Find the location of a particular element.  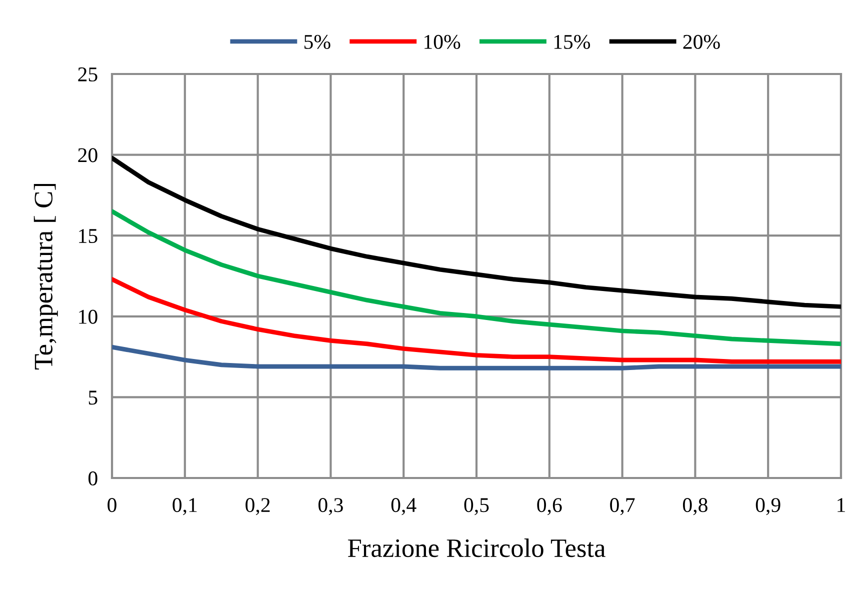

x-tick-label: 0,9 is located at coordinates (768, 507).